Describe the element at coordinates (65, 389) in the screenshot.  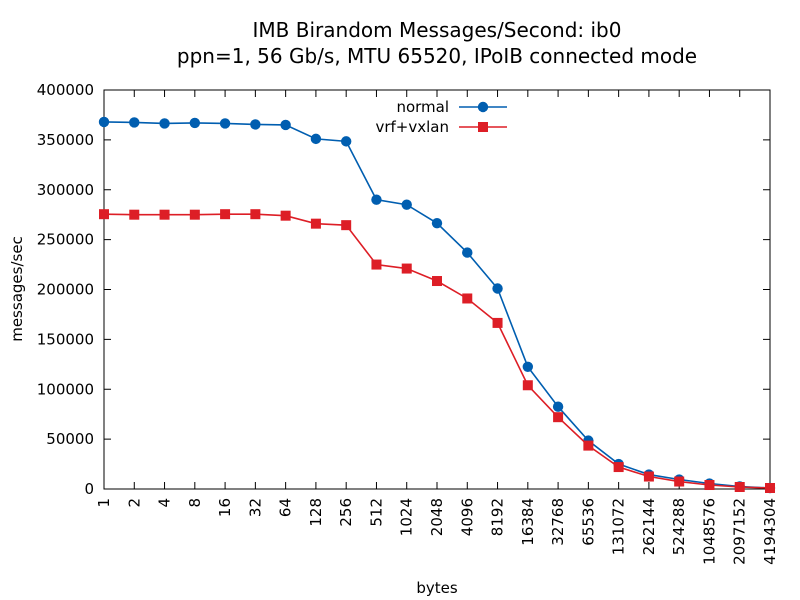
I see `y-tick-label: 100000` at that location.